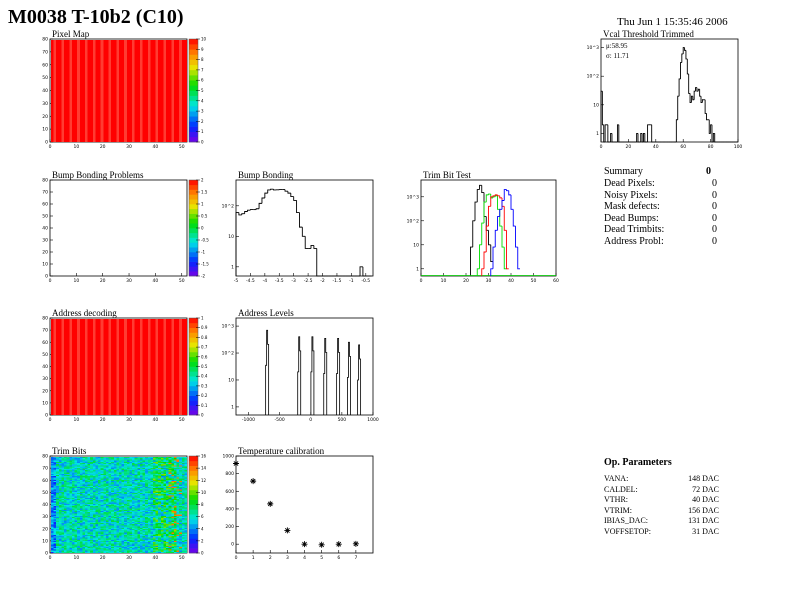  Describe the element at coordinates (50, 147) in the screenshot. I see `x-tick-label: 0` at that location.